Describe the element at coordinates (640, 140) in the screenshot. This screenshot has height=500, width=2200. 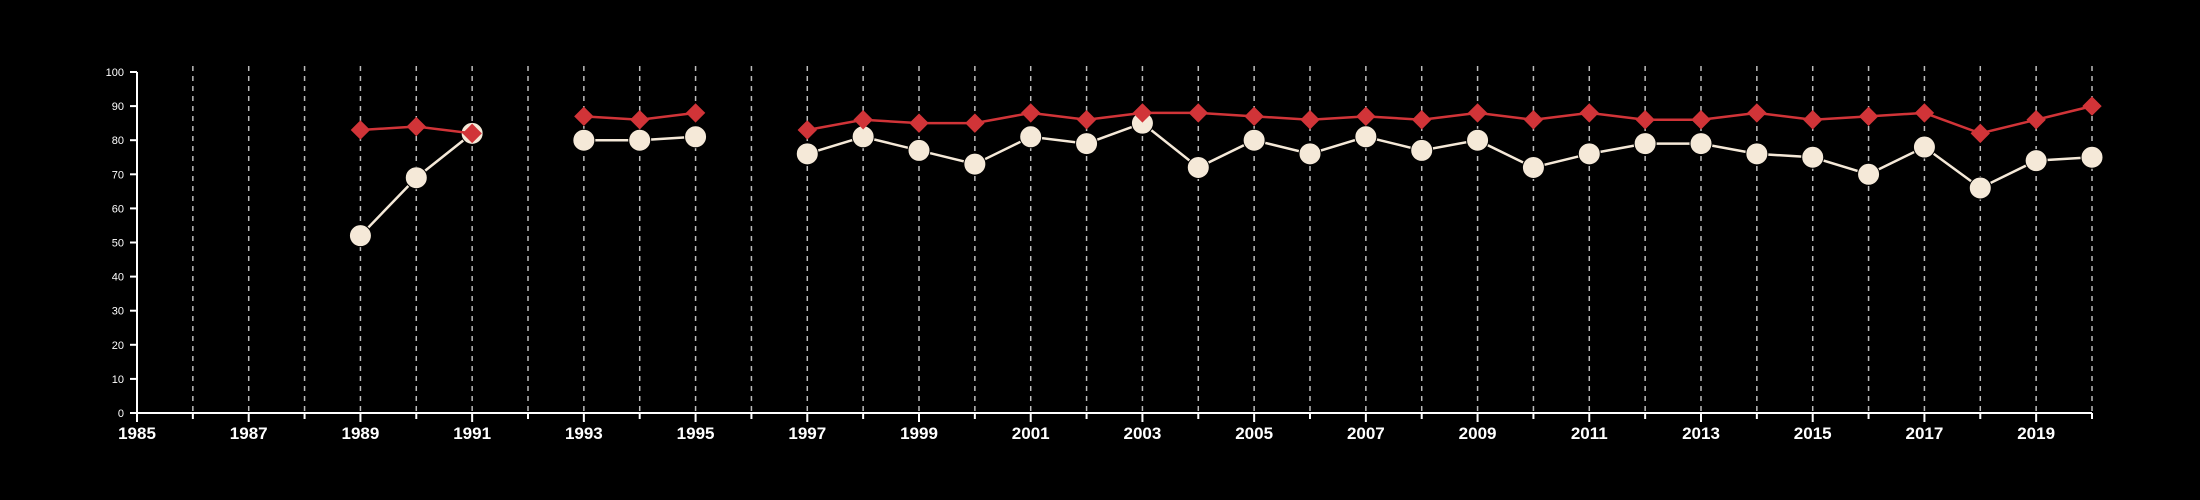
I see `circle-point-1994` at that location.